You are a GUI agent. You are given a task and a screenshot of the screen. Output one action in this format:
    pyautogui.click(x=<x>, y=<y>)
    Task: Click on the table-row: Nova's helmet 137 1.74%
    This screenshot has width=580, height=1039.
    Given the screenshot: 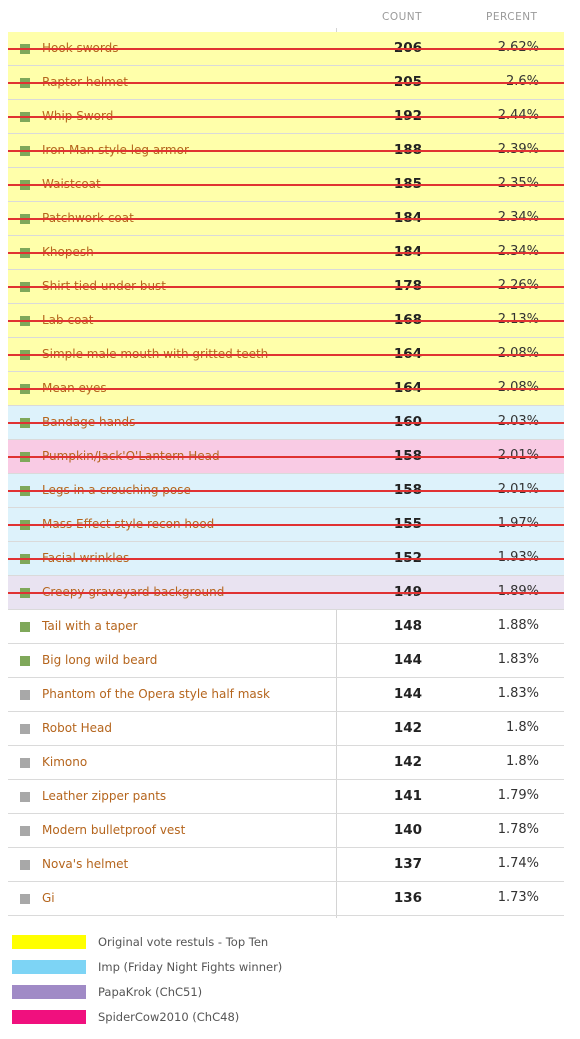 What is the action you would take?
    pyautogui.click(x=290, y=865)
    